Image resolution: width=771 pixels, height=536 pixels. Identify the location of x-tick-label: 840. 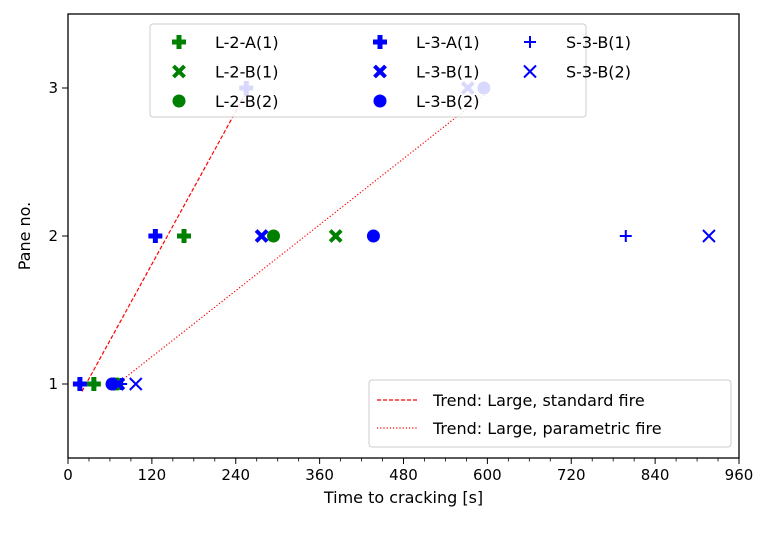
(655, 475).